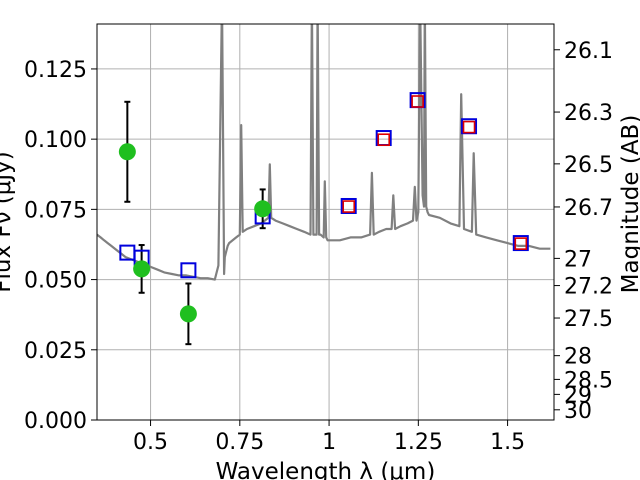 This screenshot has width=640, height=480. What do you see at coordinates (588, 208) in the screenshot?
I see `right-tick-label: 26.7` at bounding box center [588, 208].